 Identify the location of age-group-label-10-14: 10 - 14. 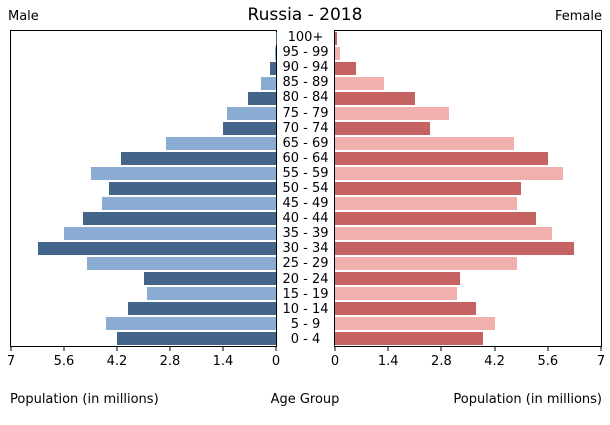
(305, 309).